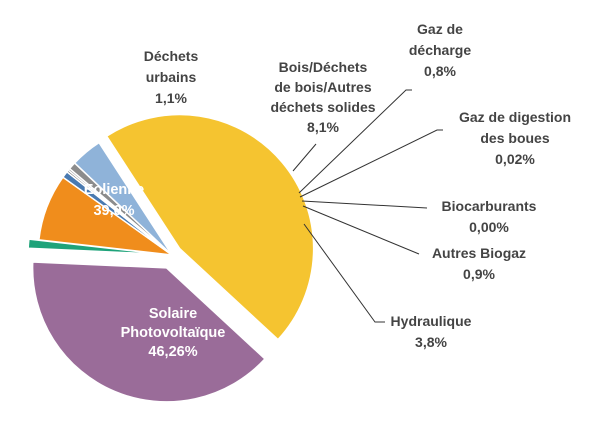 The width and height of the screenshot is (600, 441). I want to click on leader-line-biocarburants, so click(364, 204).